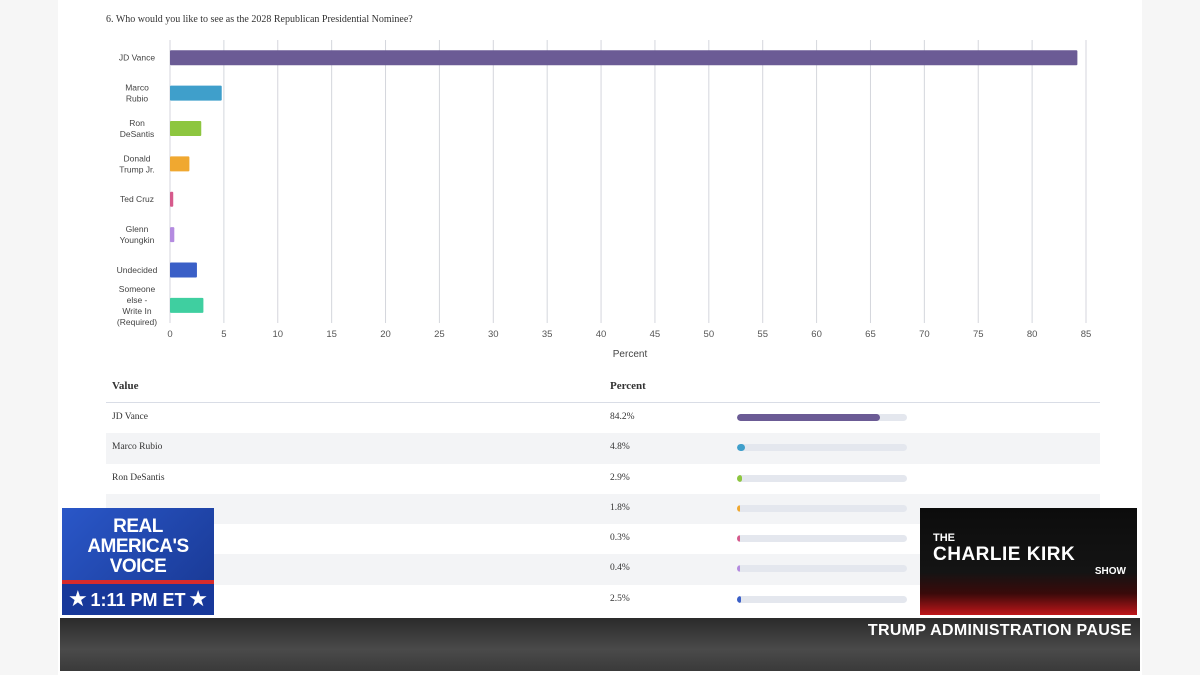 This screenshot has width=1200, height=675. Describe the element at coordinates (603, 387) in the screenshot. I see `table-header: Value Percent` at that location.